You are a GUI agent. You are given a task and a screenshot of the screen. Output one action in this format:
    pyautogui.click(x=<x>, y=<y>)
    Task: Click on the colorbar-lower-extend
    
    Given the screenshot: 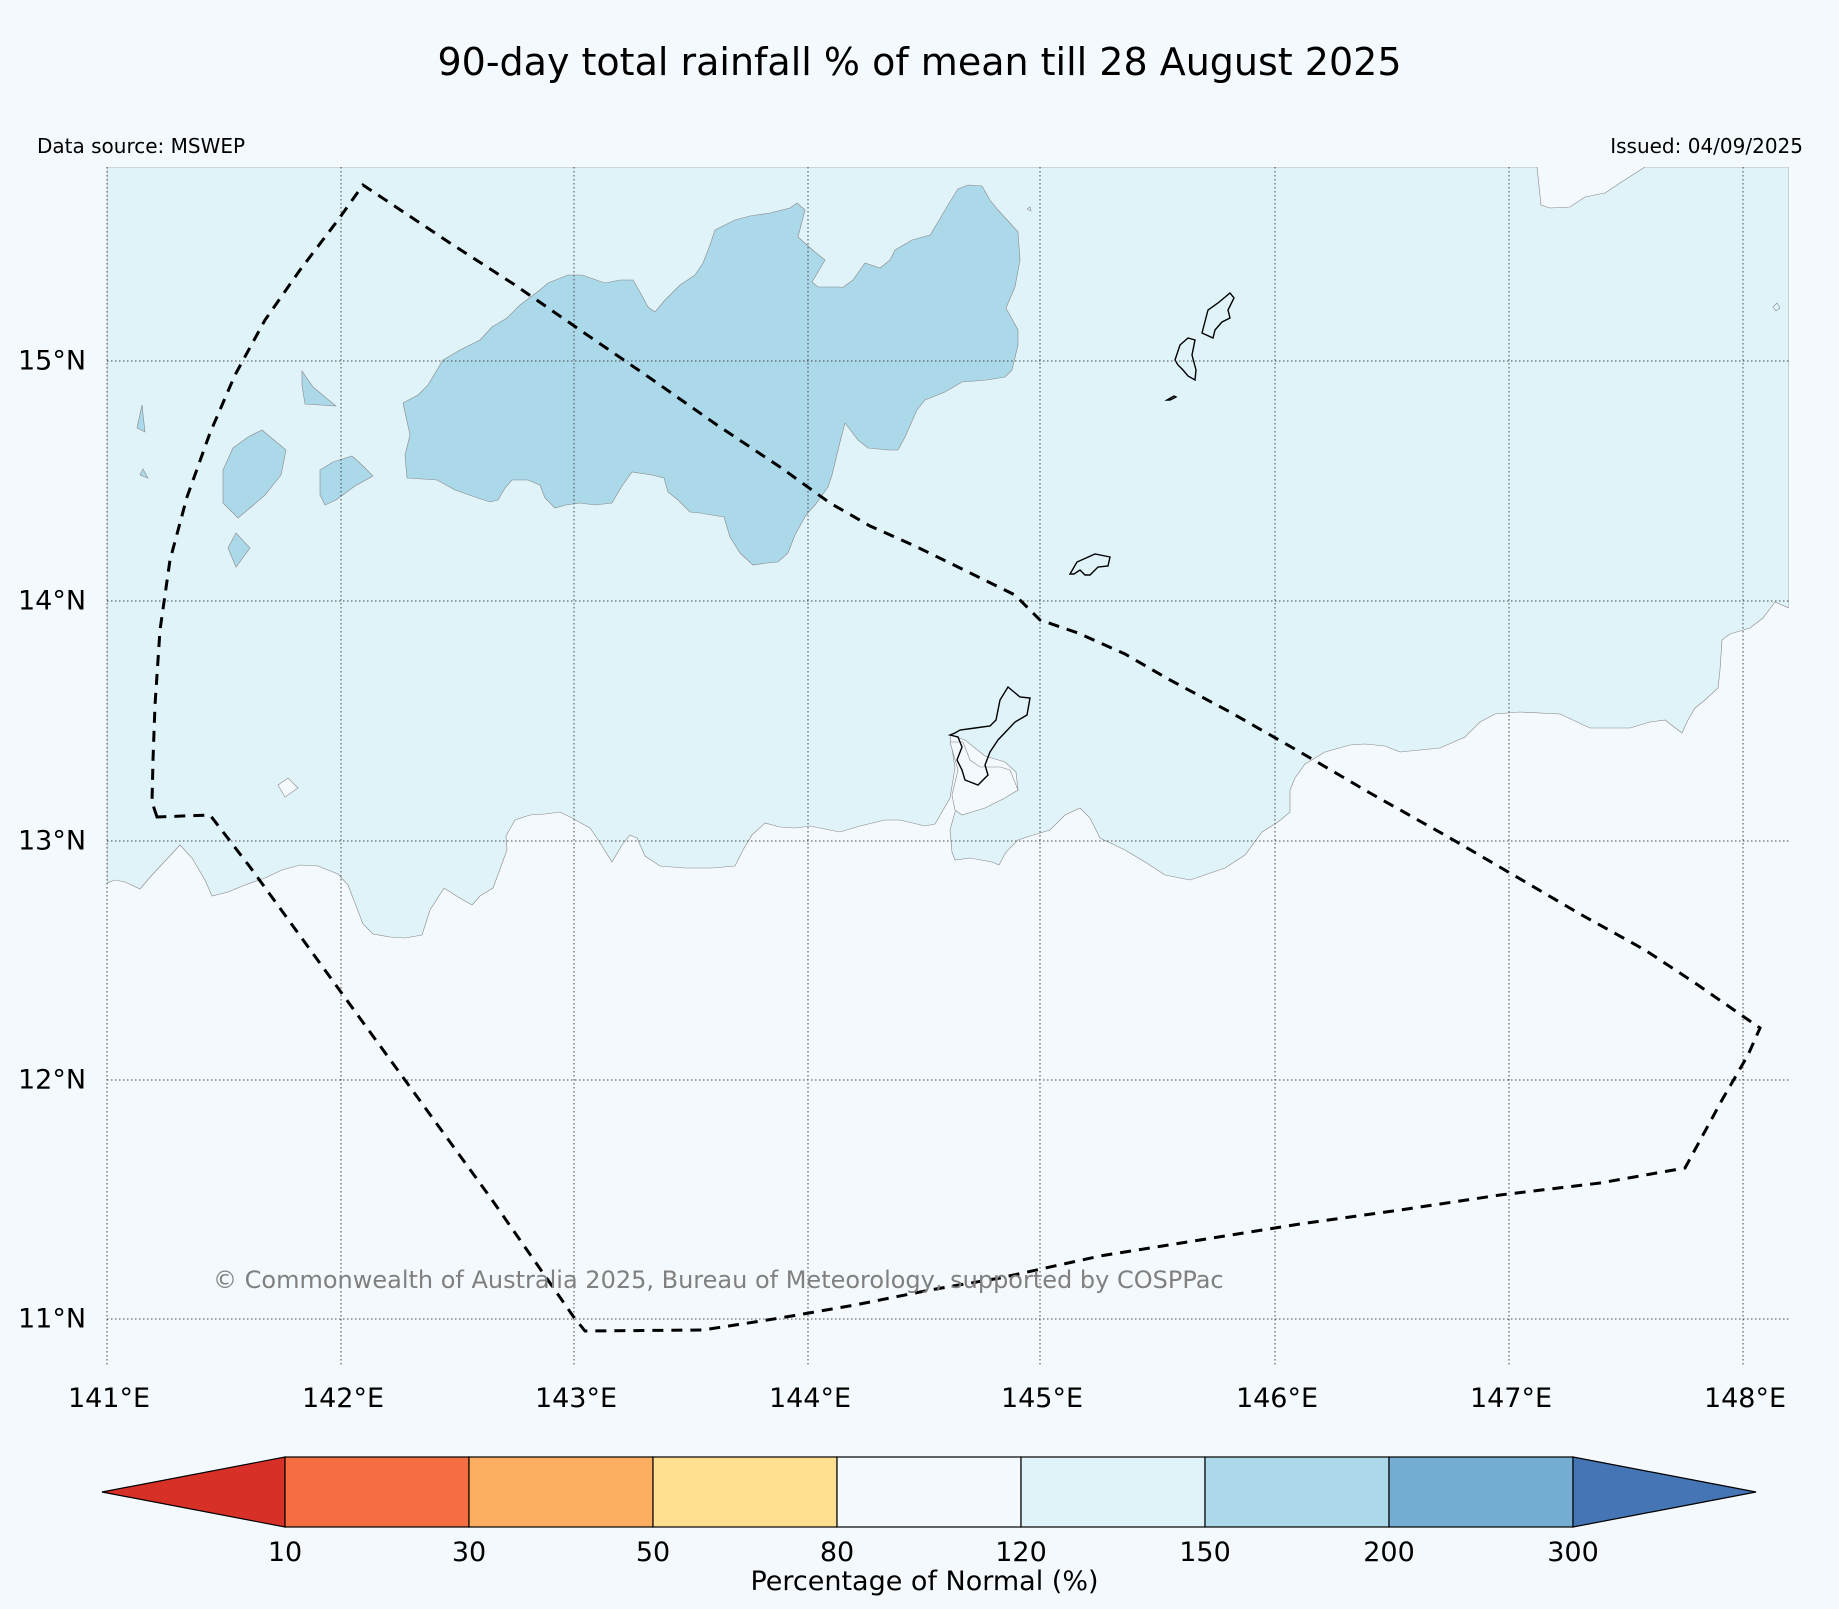 What is the action you would take?
    pyautogui.click(x=193, y=1492)
    